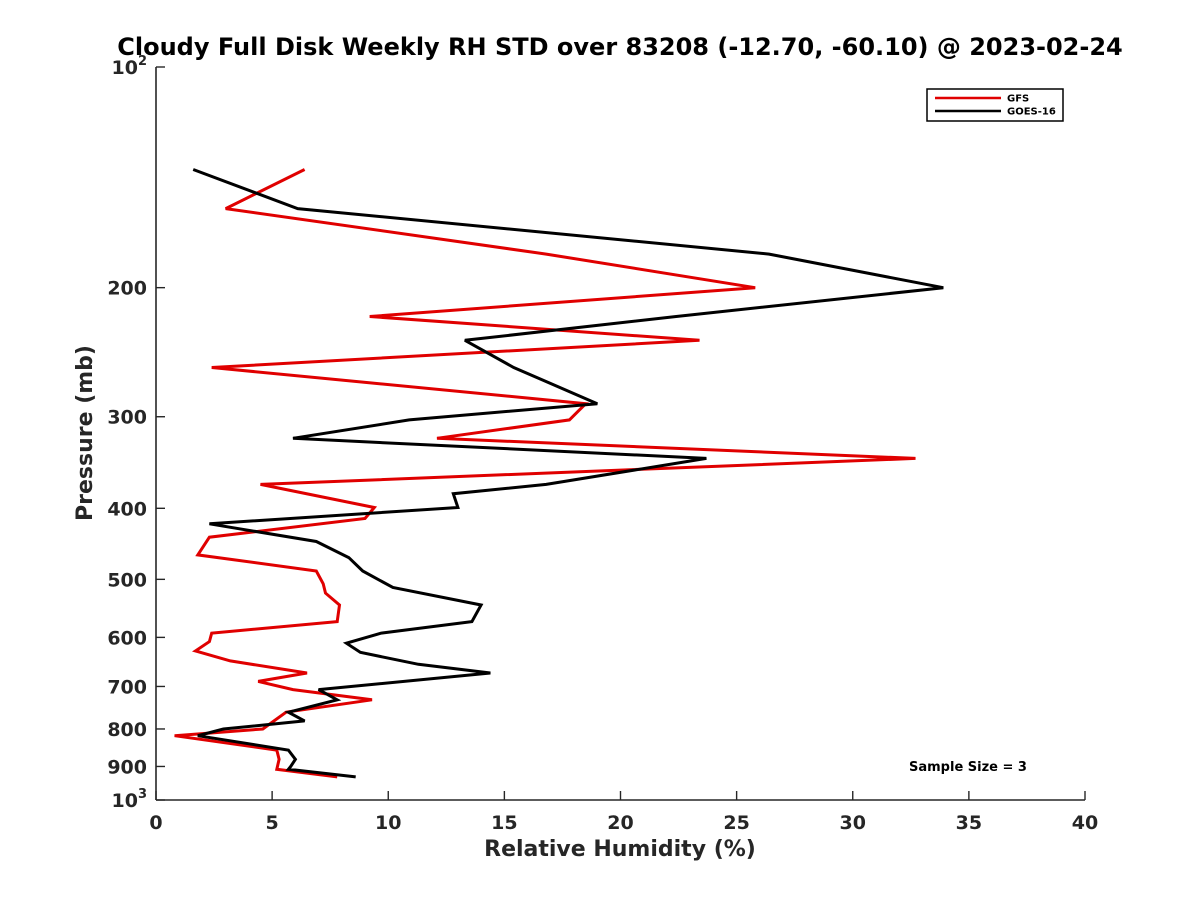 The height and width of the screenshot is (900, 1200). Describe the element at coordinates (85, 433) in the screenshot. I see `y-axis-label: Pressure (mb)` at that location.